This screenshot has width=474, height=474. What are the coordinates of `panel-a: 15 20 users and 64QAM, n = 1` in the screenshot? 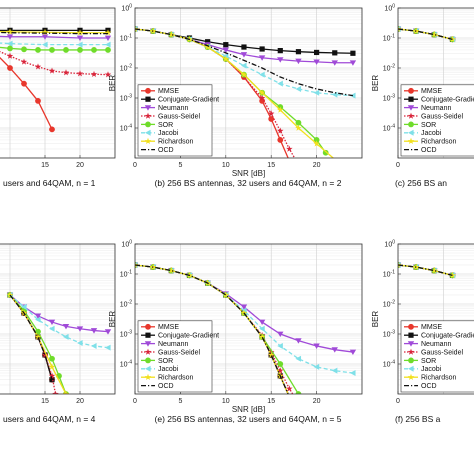 It's located at (58, 97).